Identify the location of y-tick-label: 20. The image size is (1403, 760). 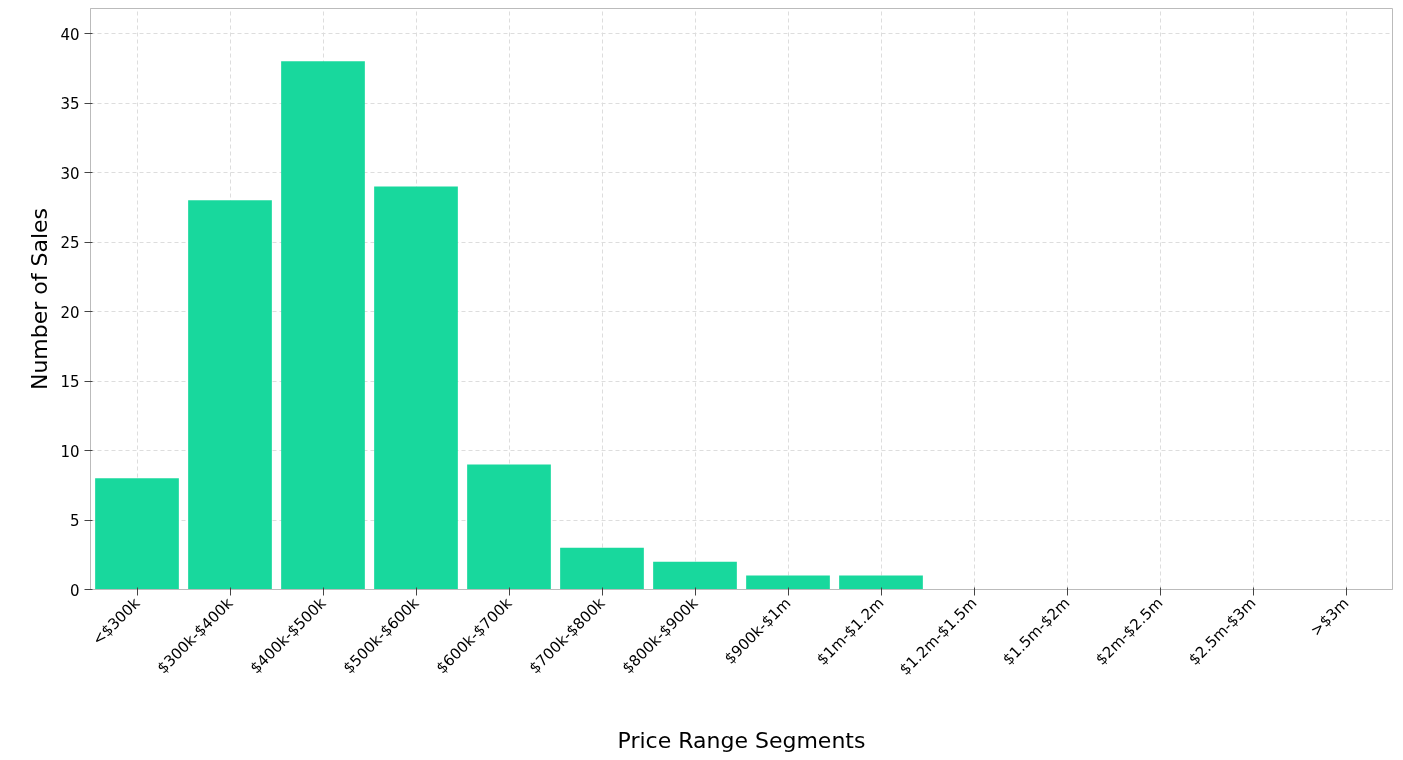
(70, 312).